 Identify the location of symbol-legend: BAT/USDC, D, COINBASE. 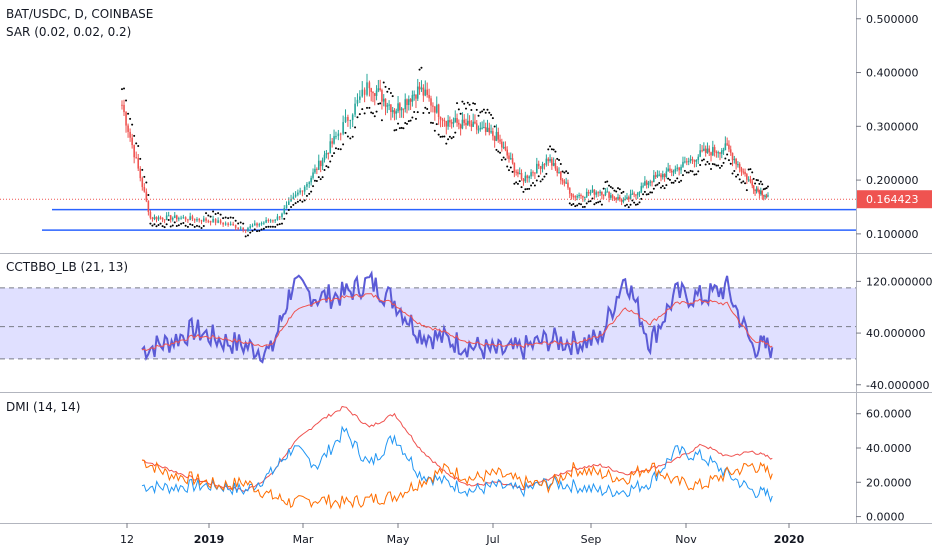
(80, 14).